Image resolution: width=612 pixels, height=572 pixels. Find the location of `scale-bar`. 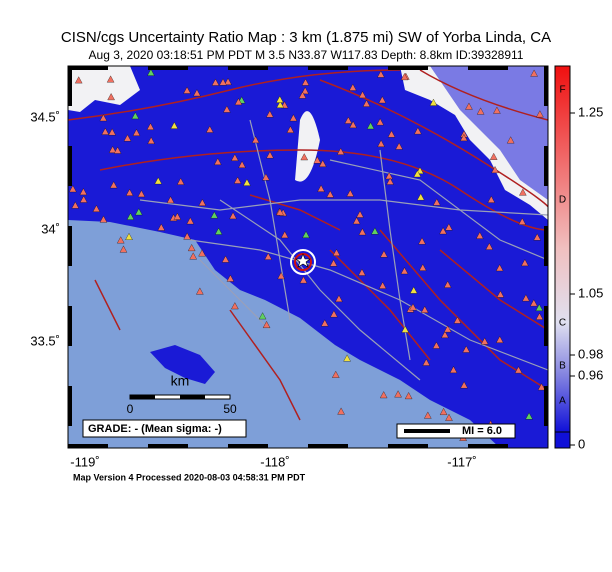

scale-bar is located at coordinates (192, 397).